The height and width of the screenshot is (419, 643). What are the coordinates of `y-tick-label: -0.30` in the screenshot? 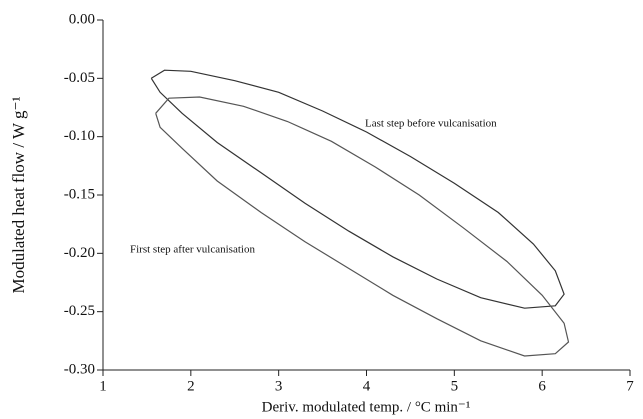 It's located at (79, 369).